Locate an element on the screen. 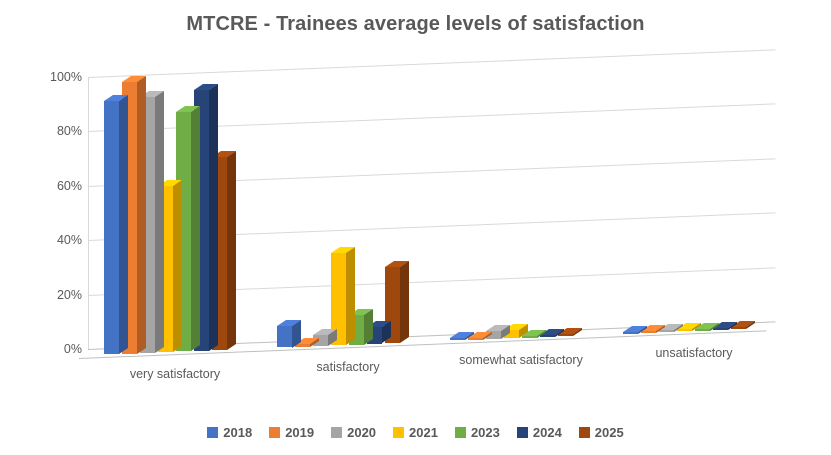  legend-item-2023: 2023 is located at coordinates (477, 432).